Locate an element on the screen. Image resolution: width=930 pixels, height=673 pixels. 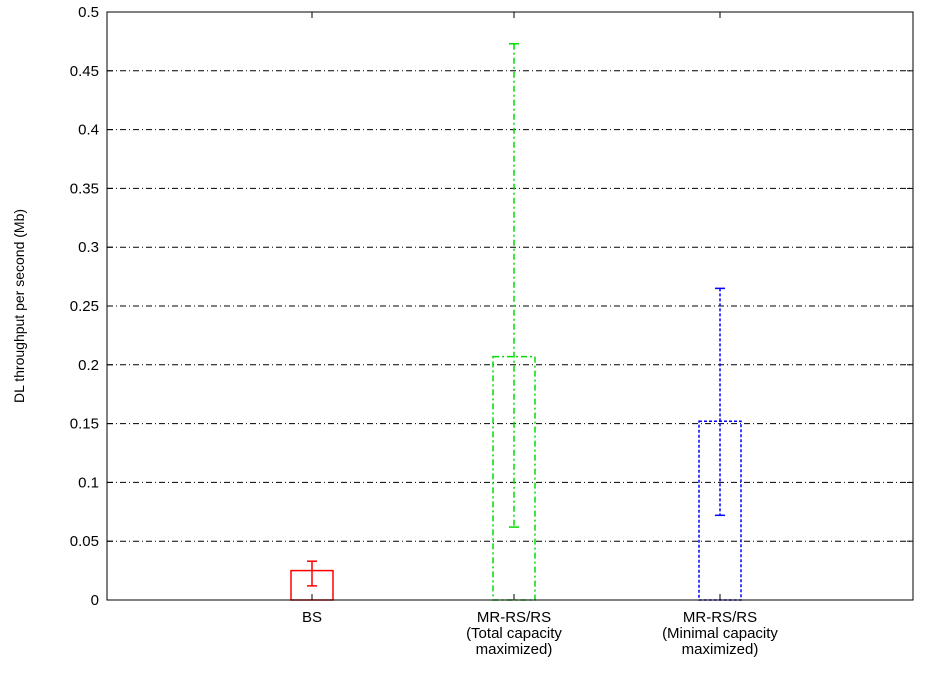
y-tick-label: 0.1 is located at coordinates (88, 482).